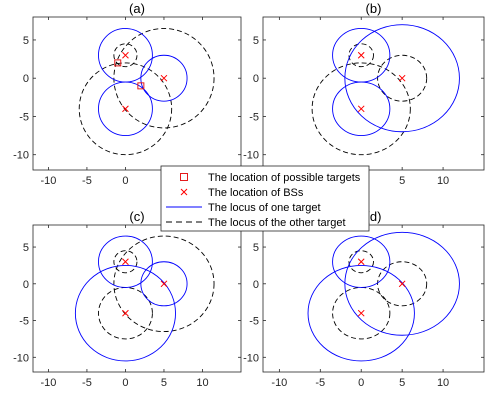 This screenshot has width=491, height=402. I want to click on panel-title: (a), so click(137, 8).